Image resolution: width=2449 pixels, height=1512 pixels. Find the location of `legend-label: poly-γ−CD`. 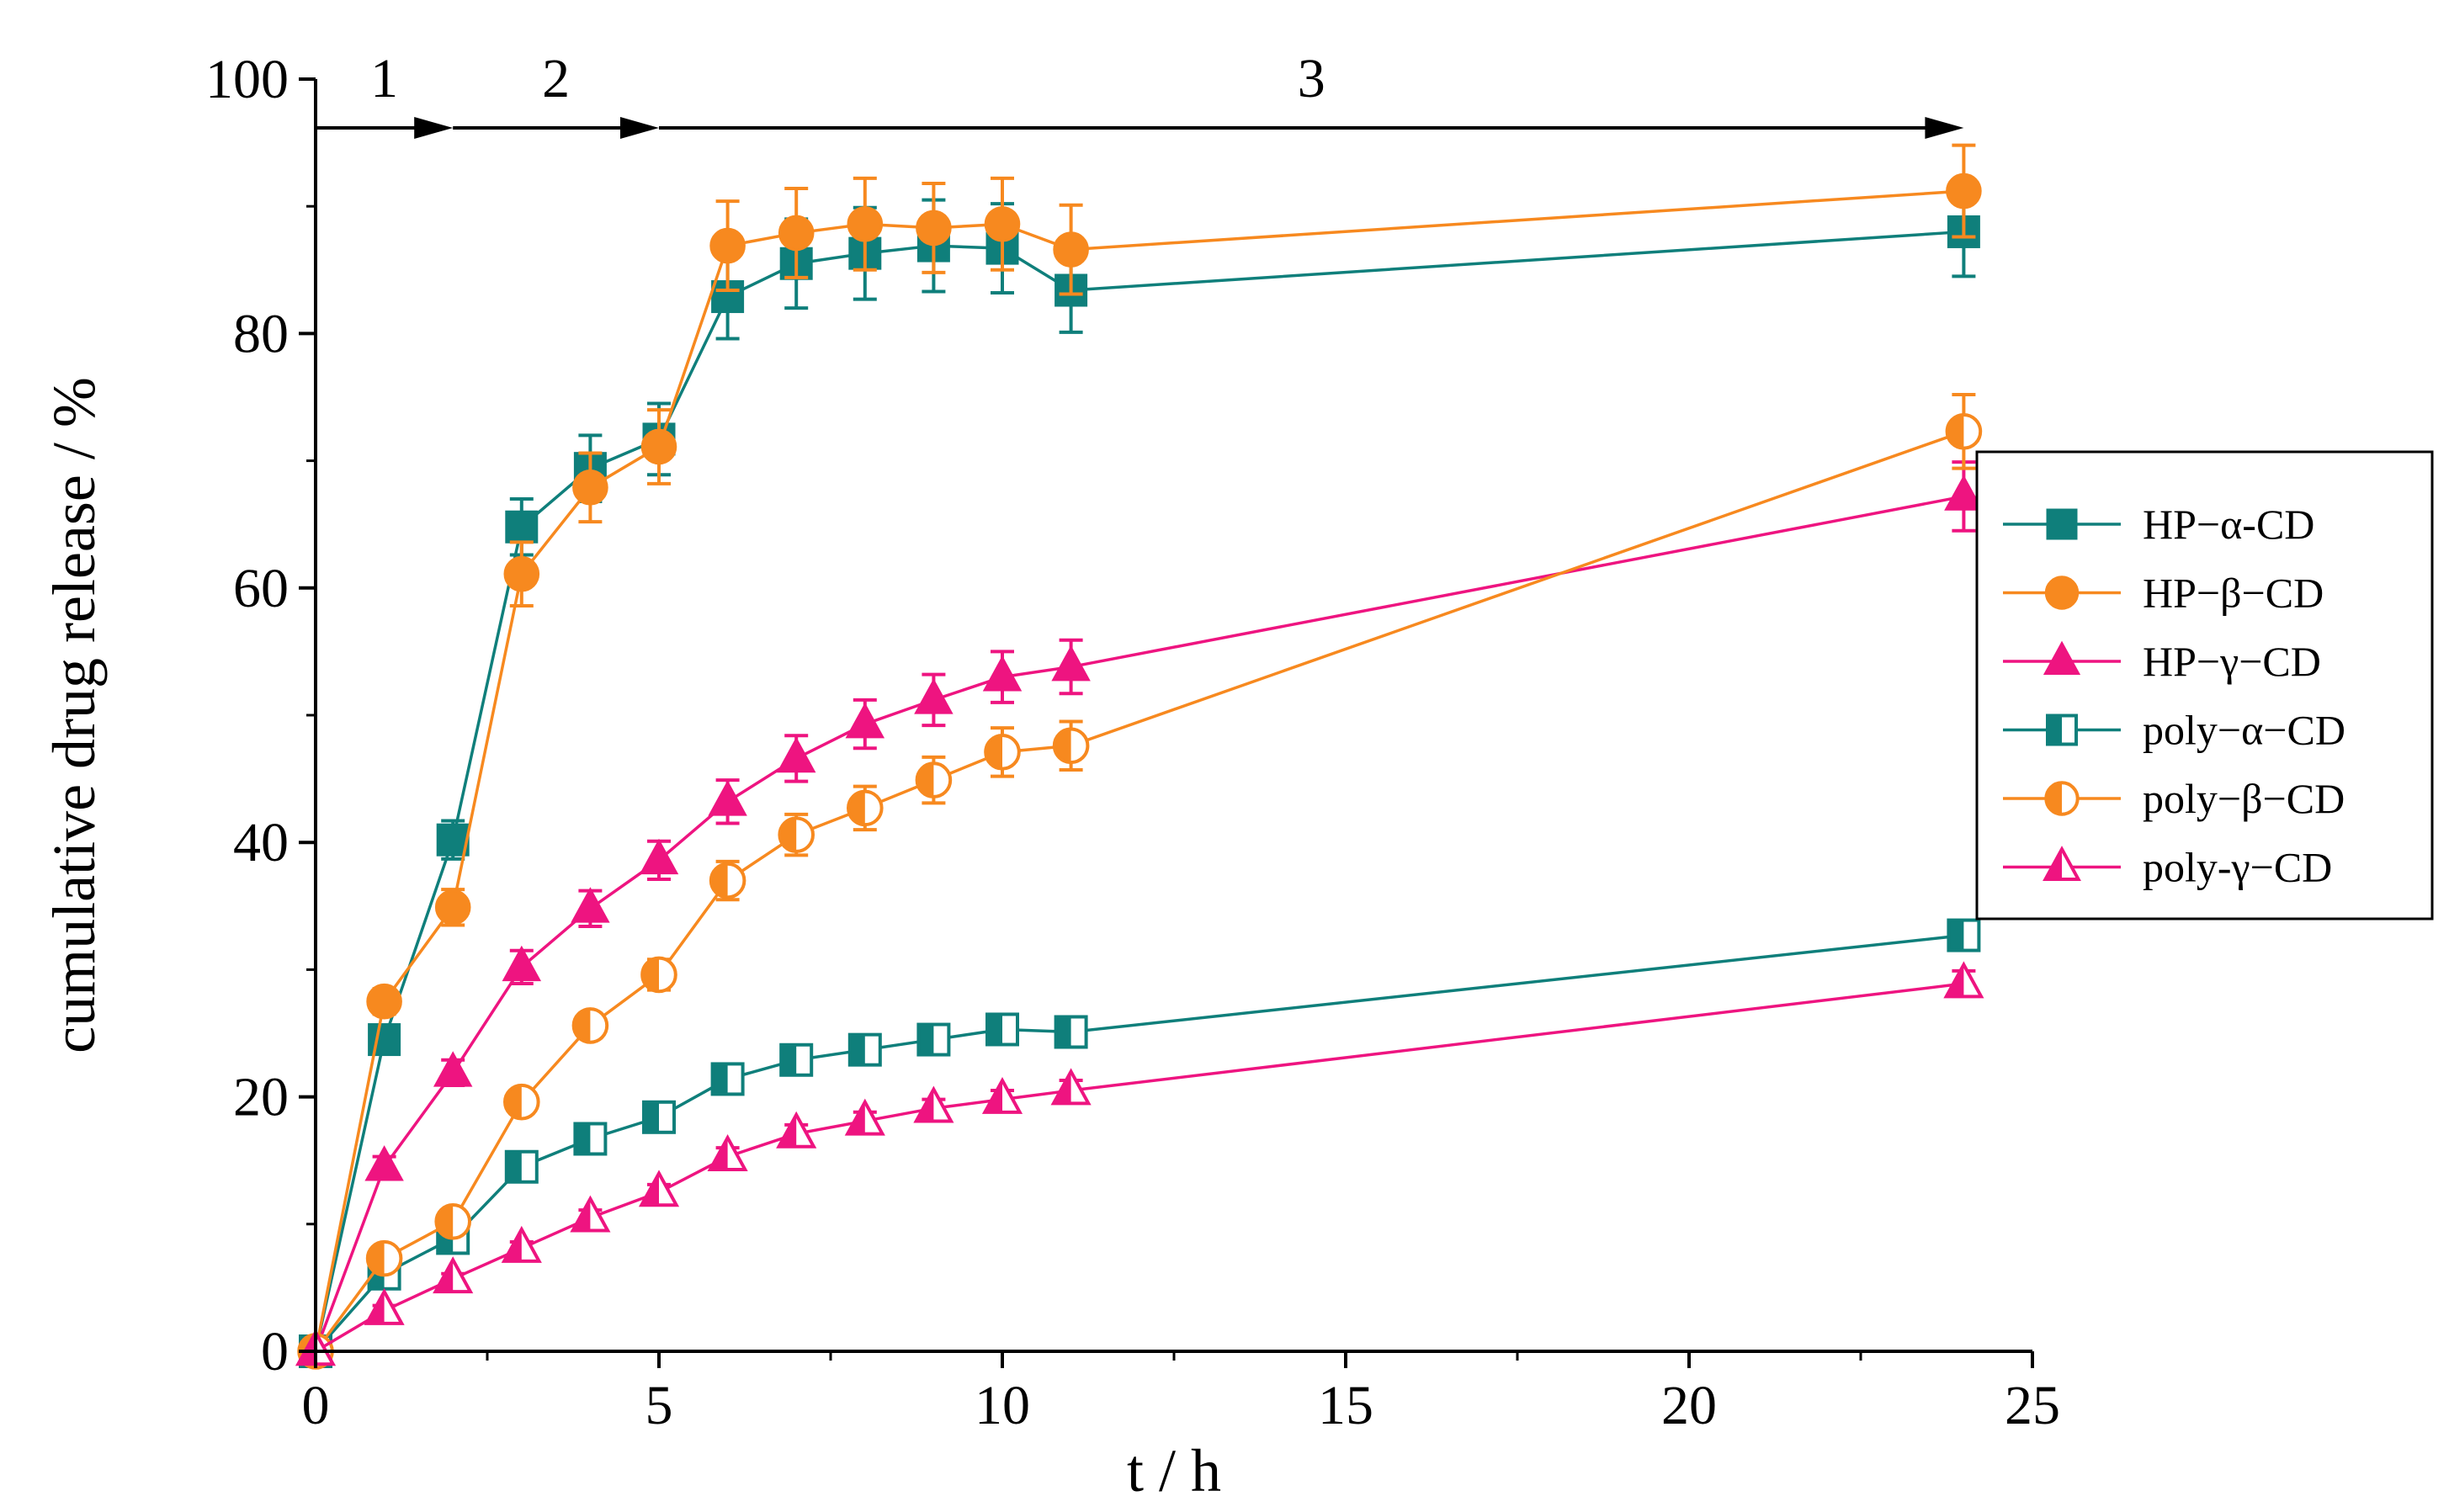

legend-label: poly-γ−CD is located at coordinates (2238, 867).